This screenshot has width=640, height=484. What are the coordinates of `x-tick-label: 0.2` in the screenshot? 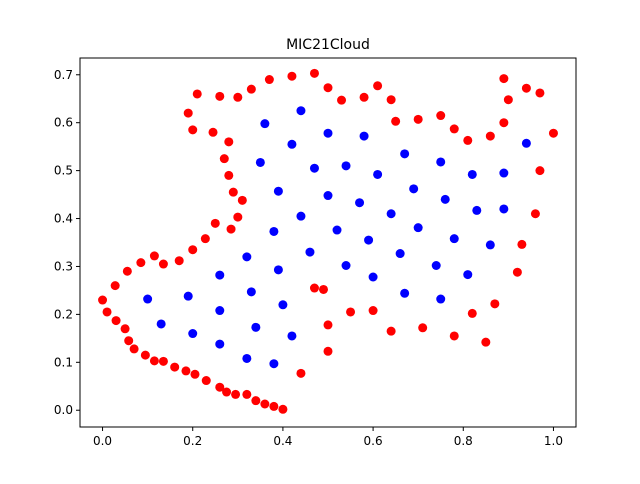 It's located at (192, 441).